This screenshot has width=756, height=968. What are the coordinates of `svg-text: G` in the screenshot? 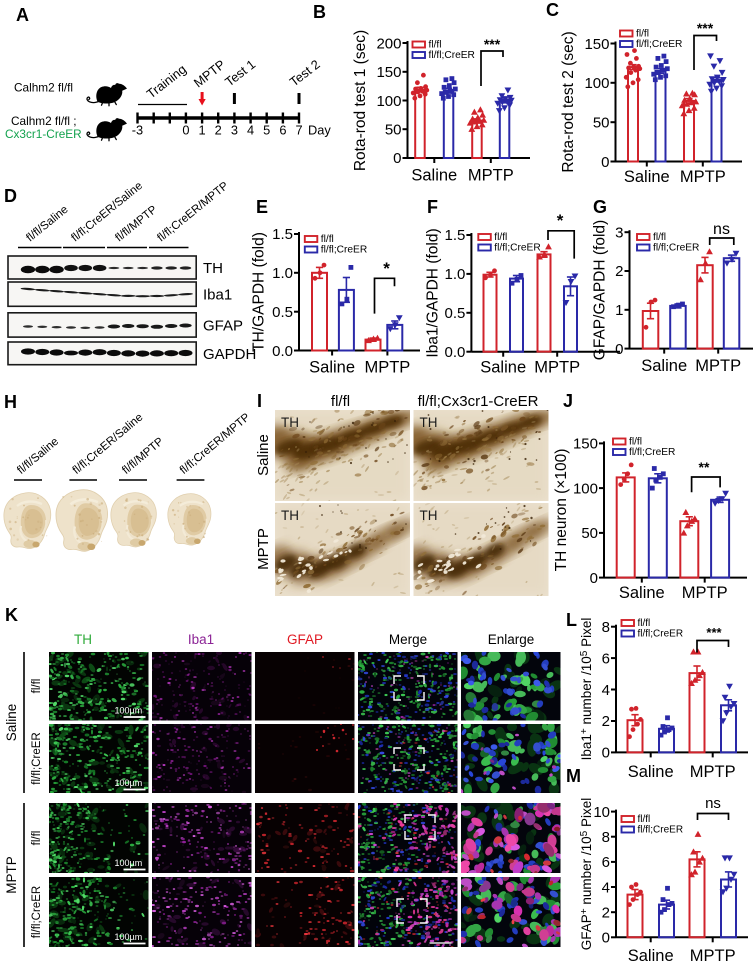 It's located at (600, 207).